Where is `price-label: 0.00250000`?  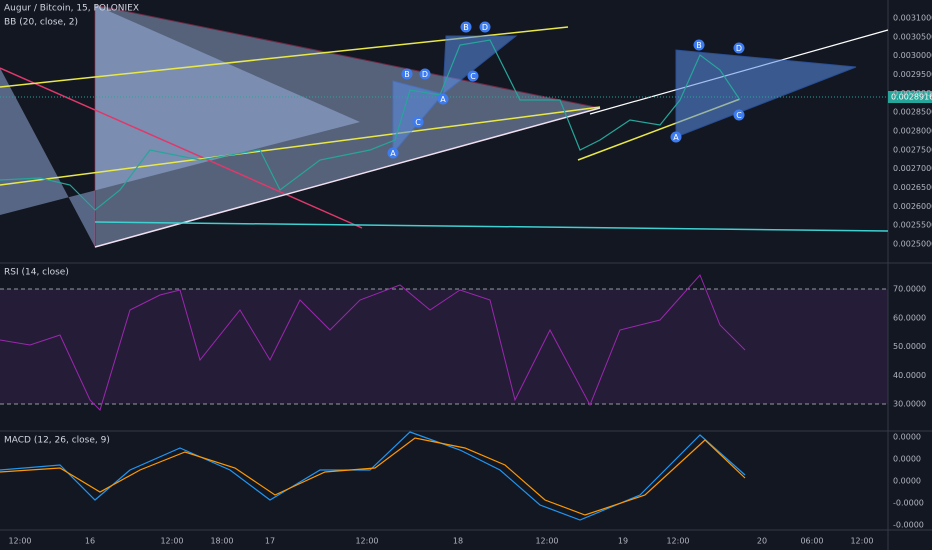 price-label: 0.00250000 is located at coordinates (912, 243).